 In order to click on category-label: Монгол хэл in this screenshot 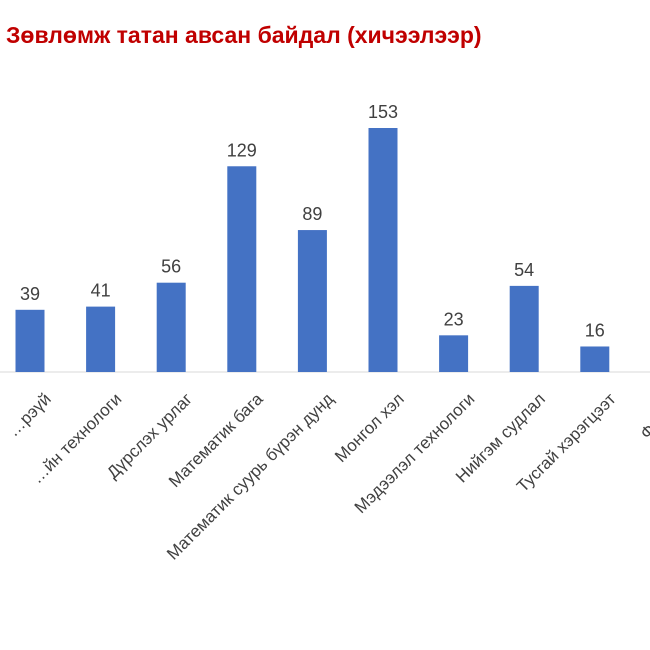, I will do `click(369, 427)`.